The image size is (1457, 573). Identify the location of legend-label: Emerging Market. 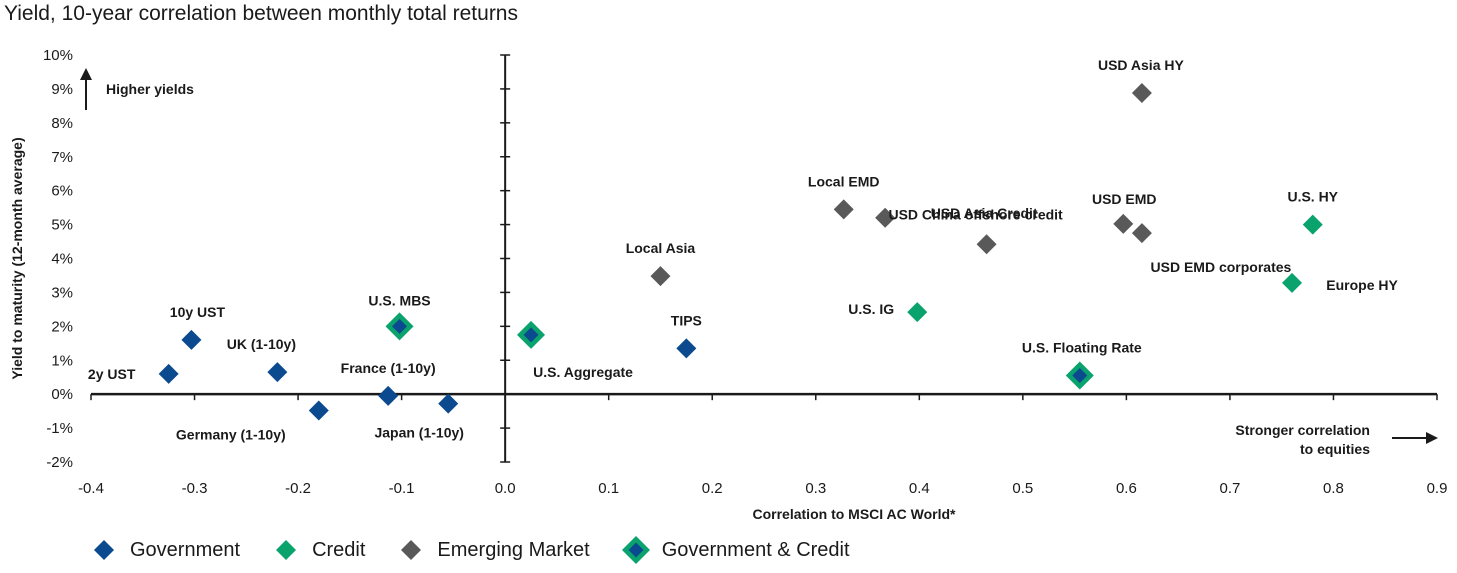
(513, 549).